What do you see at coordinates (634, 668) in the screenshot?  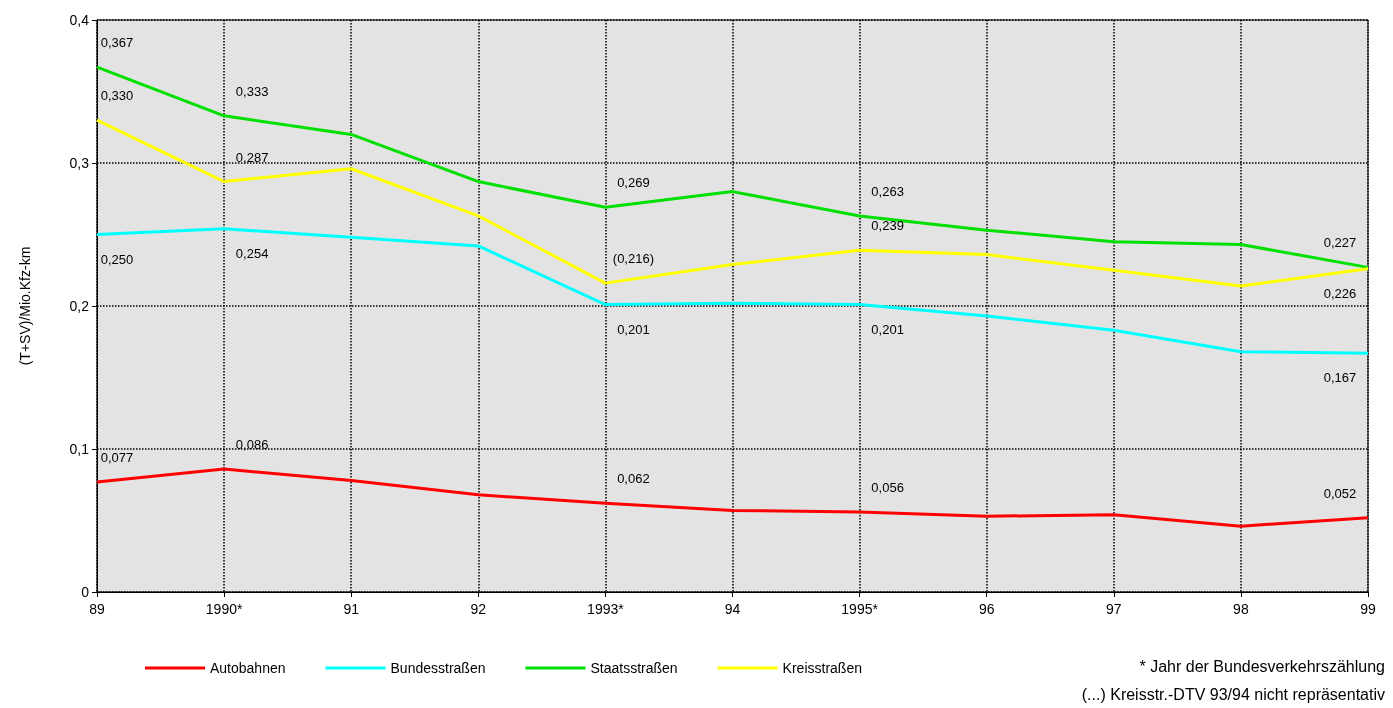 I see `legend-label: Staatsstraßen` at bounding box center [634, 668].